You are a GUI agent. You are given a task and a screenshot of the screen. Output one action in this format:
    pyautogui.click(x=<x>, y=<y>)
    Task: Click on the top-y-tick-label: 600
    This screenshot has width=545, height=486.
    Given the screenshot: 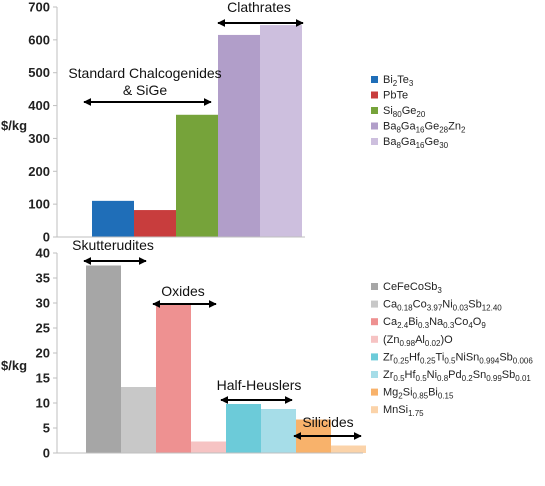 What is the action you would take?
    pyautogui.click(x=39, y=39)
    